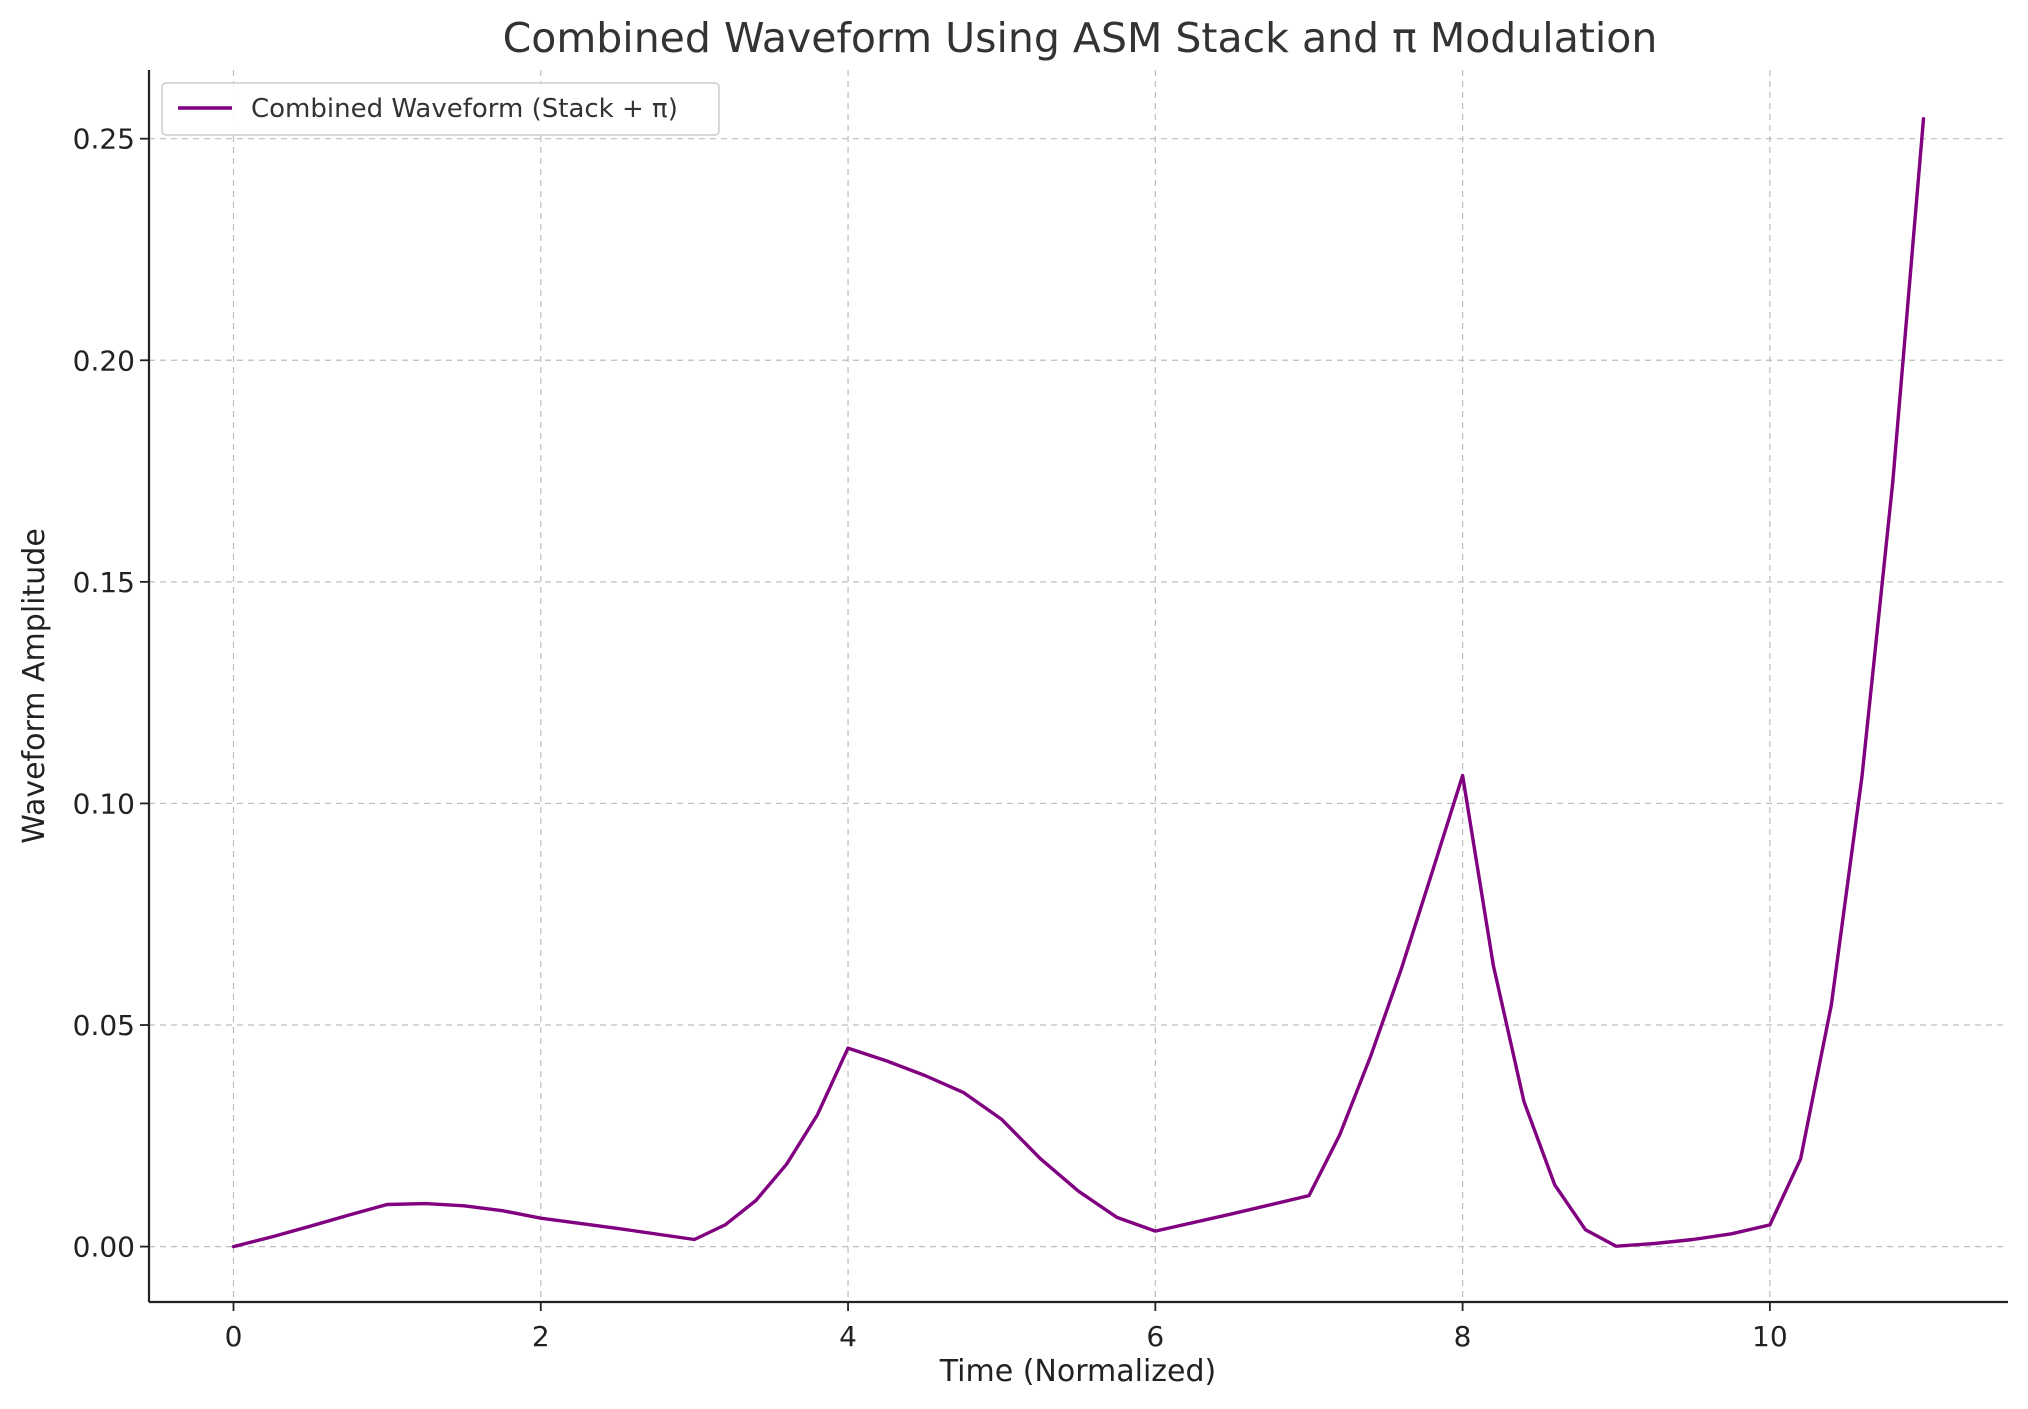  What do you see at coordinates (1463, 1336) in the screenshot?
I see `x-tick-label: 8` at bounding box center [1463, 1336].